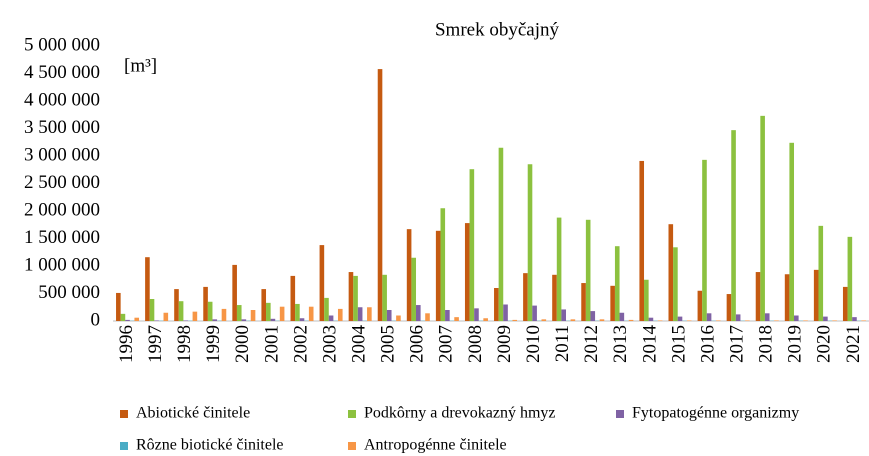 The height and width of the screenshot is (456, 869). What do you see at coordinates (359, 344) in the screenshot?
I see `x-tick-label: 2004` at bounding box center [359, 344].